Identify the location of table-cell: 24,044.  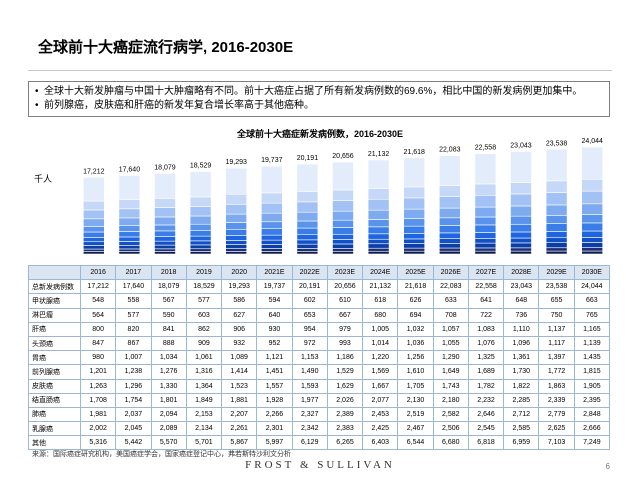
(592, 287).